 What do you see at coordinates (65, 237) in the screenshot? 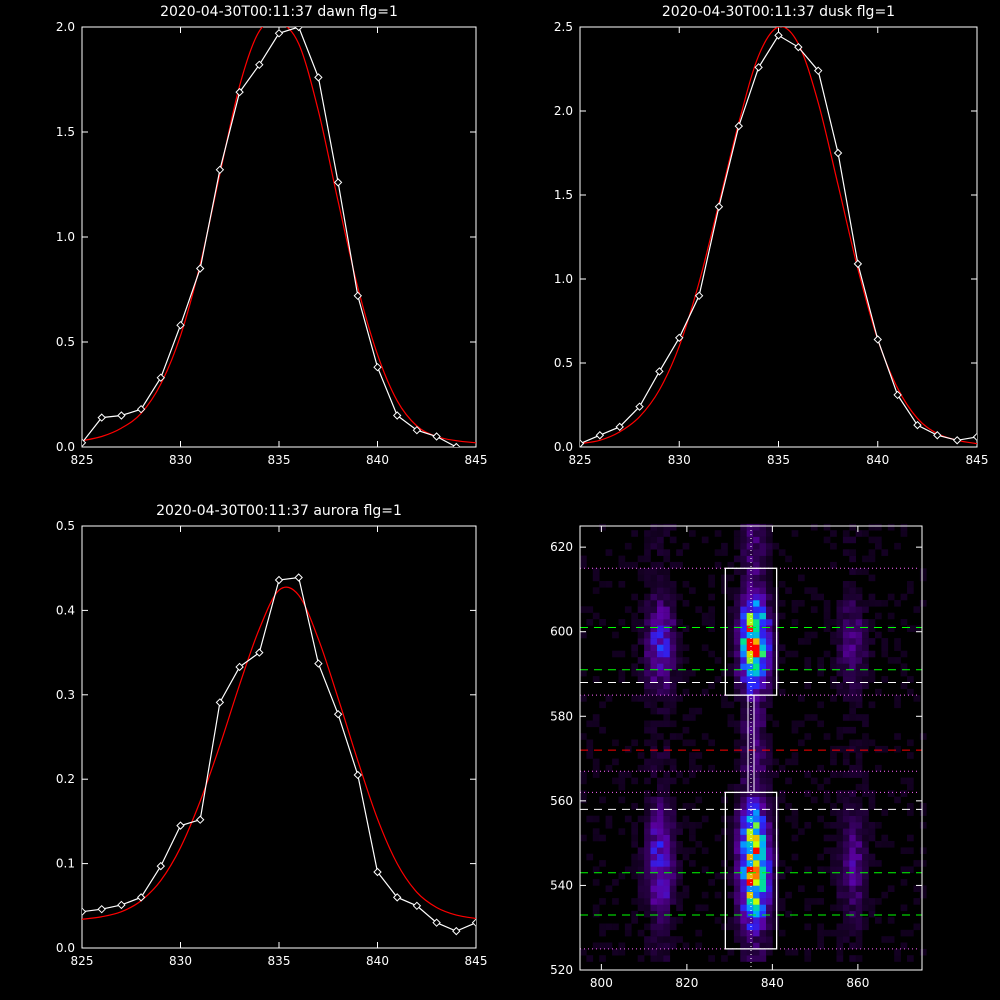
I see `y-tick-label: 1.0` at bounding box center [65, 237].